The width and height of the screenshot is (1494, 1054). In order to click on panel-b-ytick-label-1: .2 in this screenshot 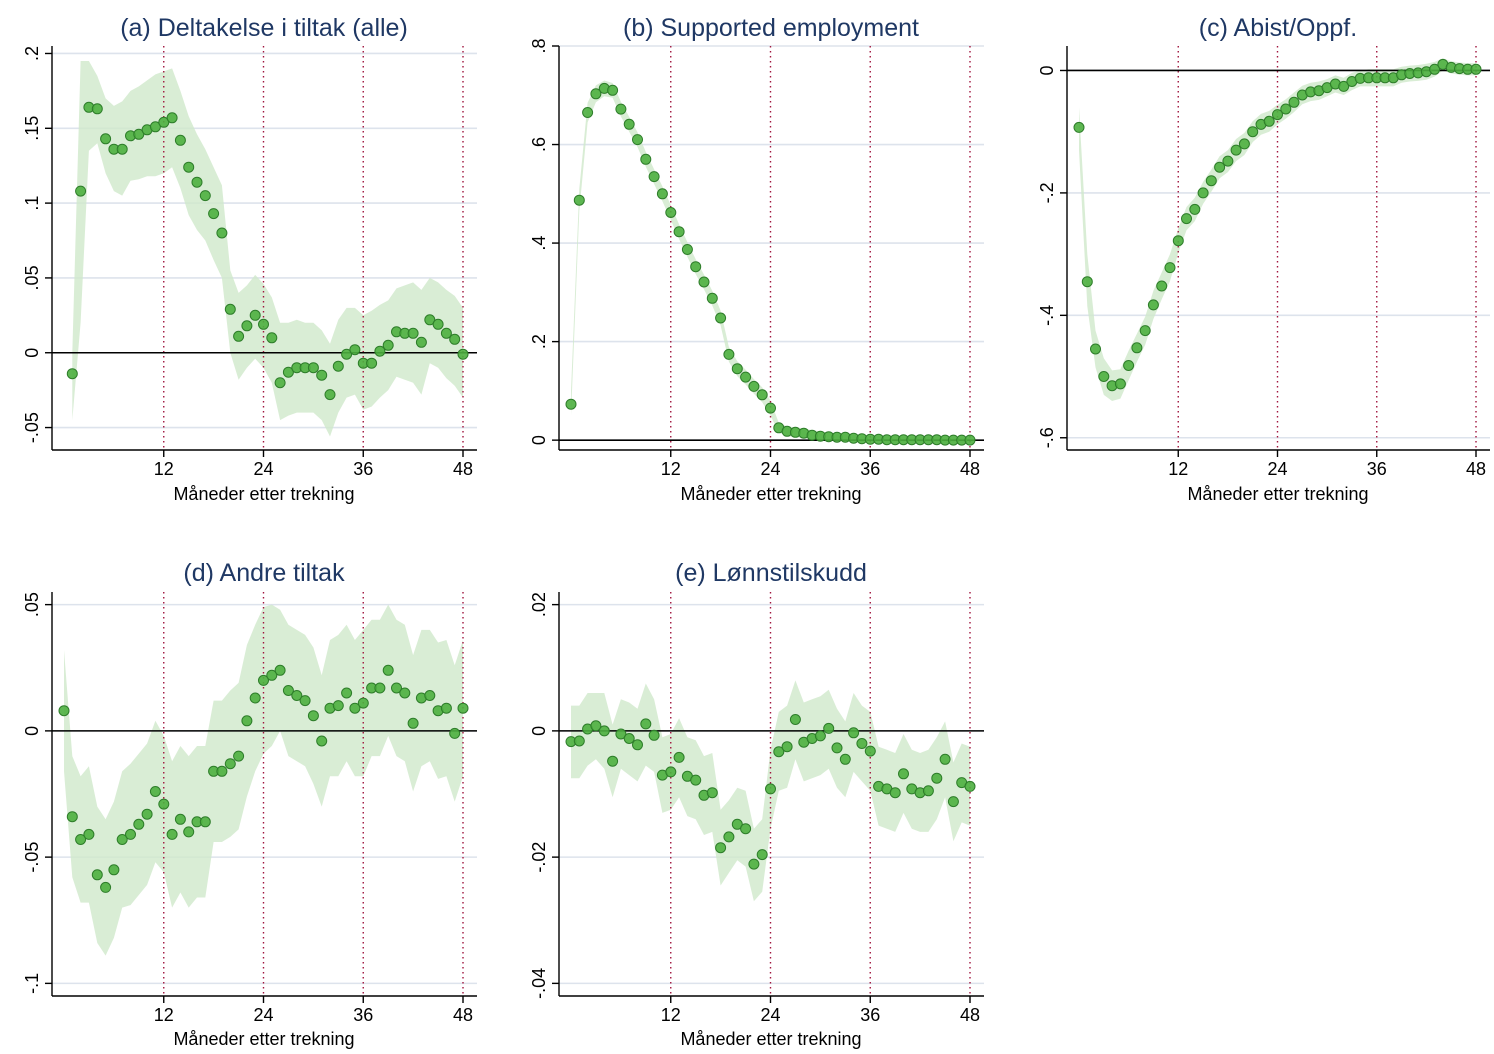, I will do `click(539, 341)`.